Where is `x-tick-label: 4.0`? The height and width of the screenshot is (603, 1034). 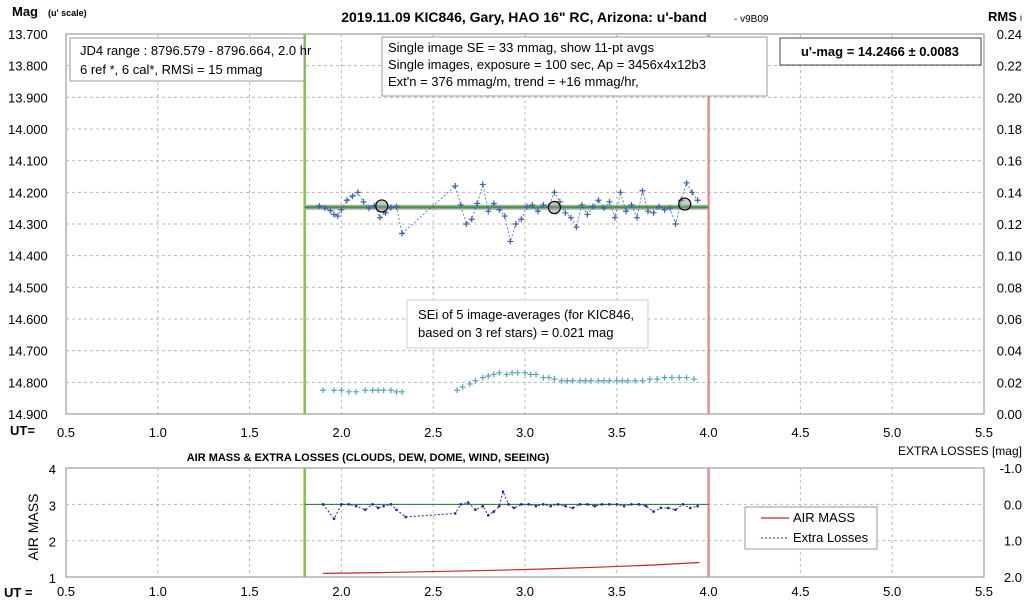 x-tick-label: 4.0 is located at coordinates (709, 432).